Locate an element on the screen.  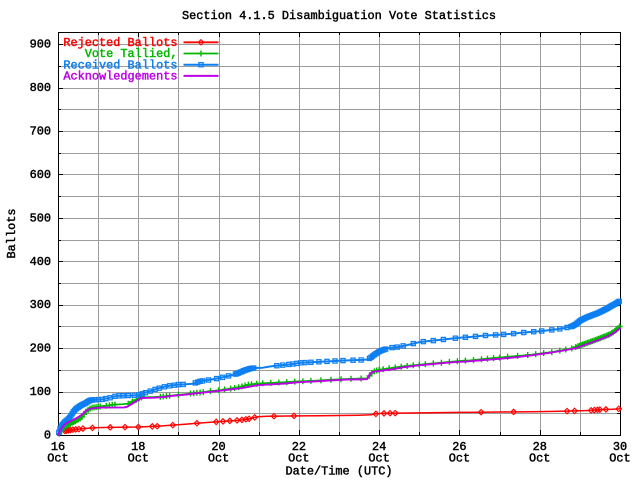
svg-text: 100 is located at coordinates (40, 392).